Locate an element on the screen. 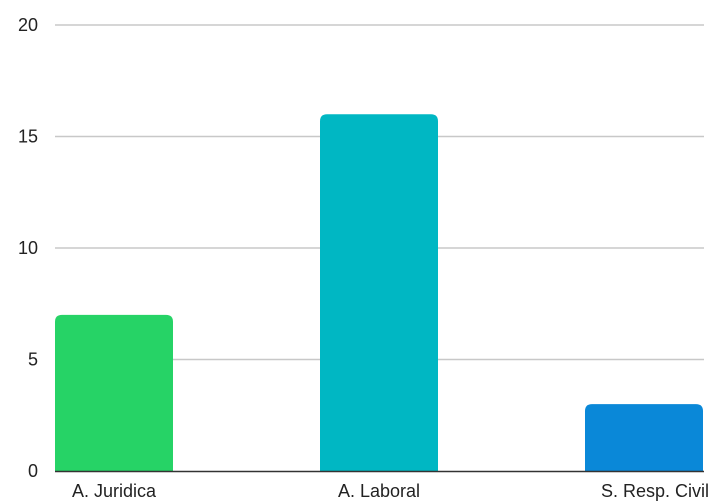 Image resolution: width=724 pixels, height=504 pixels. y-tick-label: 10 is located at coordinates (28, 248).